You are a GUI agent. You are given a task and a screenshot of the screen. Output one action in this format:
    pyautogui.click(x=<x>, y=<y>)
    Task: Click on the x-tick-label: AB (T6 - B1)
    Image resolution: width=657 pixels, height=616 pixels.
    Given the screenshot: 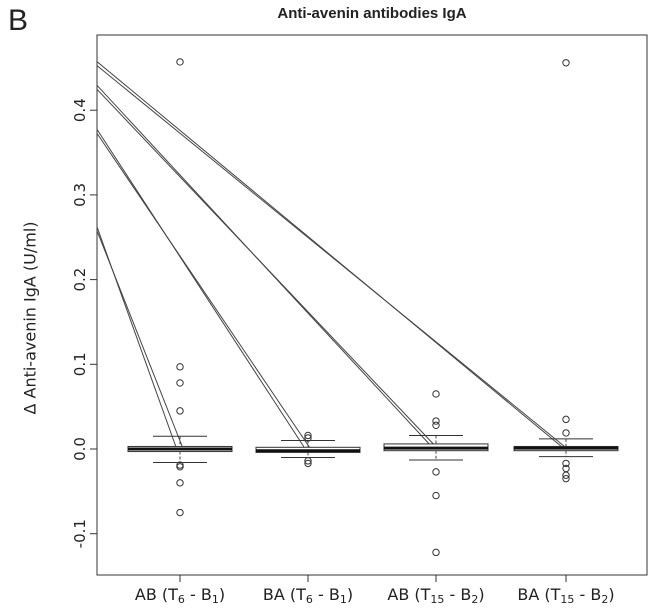 What is the action you would take?
    pyautogui.click(x=180, y=595)
    